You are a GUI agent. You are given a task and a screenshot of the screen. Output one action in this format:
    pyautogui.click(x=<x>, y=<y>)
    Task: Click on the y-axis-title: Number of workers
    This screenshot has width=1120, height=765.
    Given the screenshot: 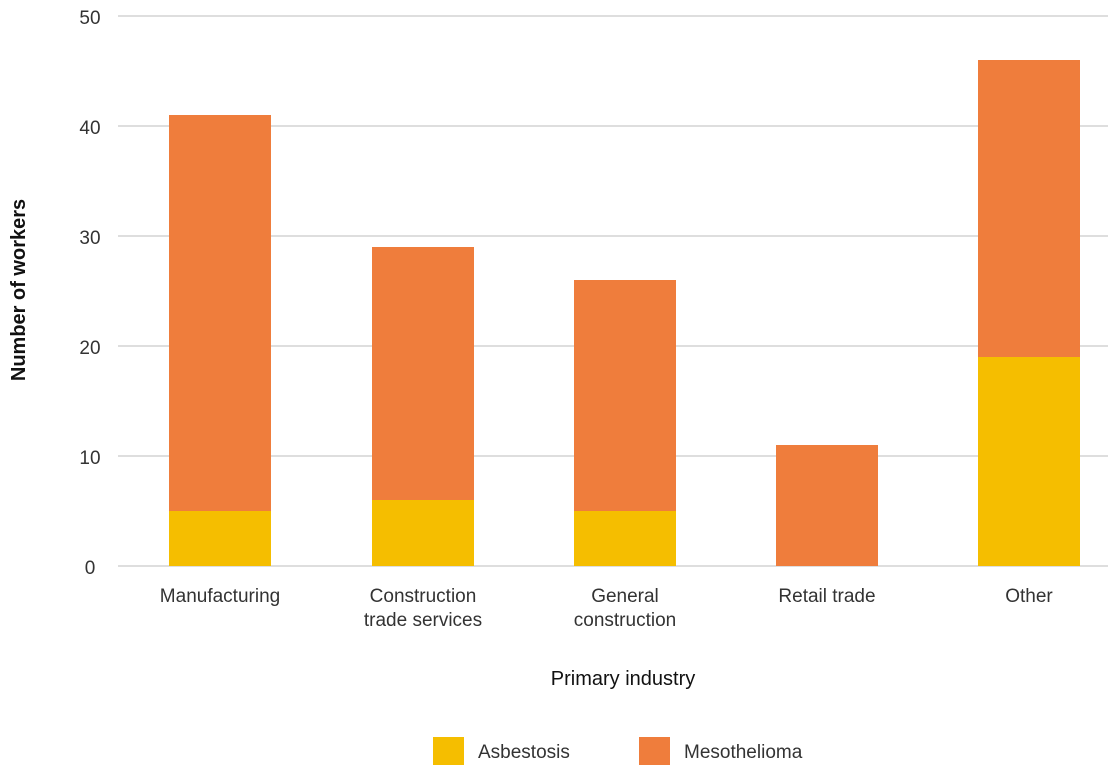 What is the action you would take?
    pyautogui.click(x=19, y=290)
    